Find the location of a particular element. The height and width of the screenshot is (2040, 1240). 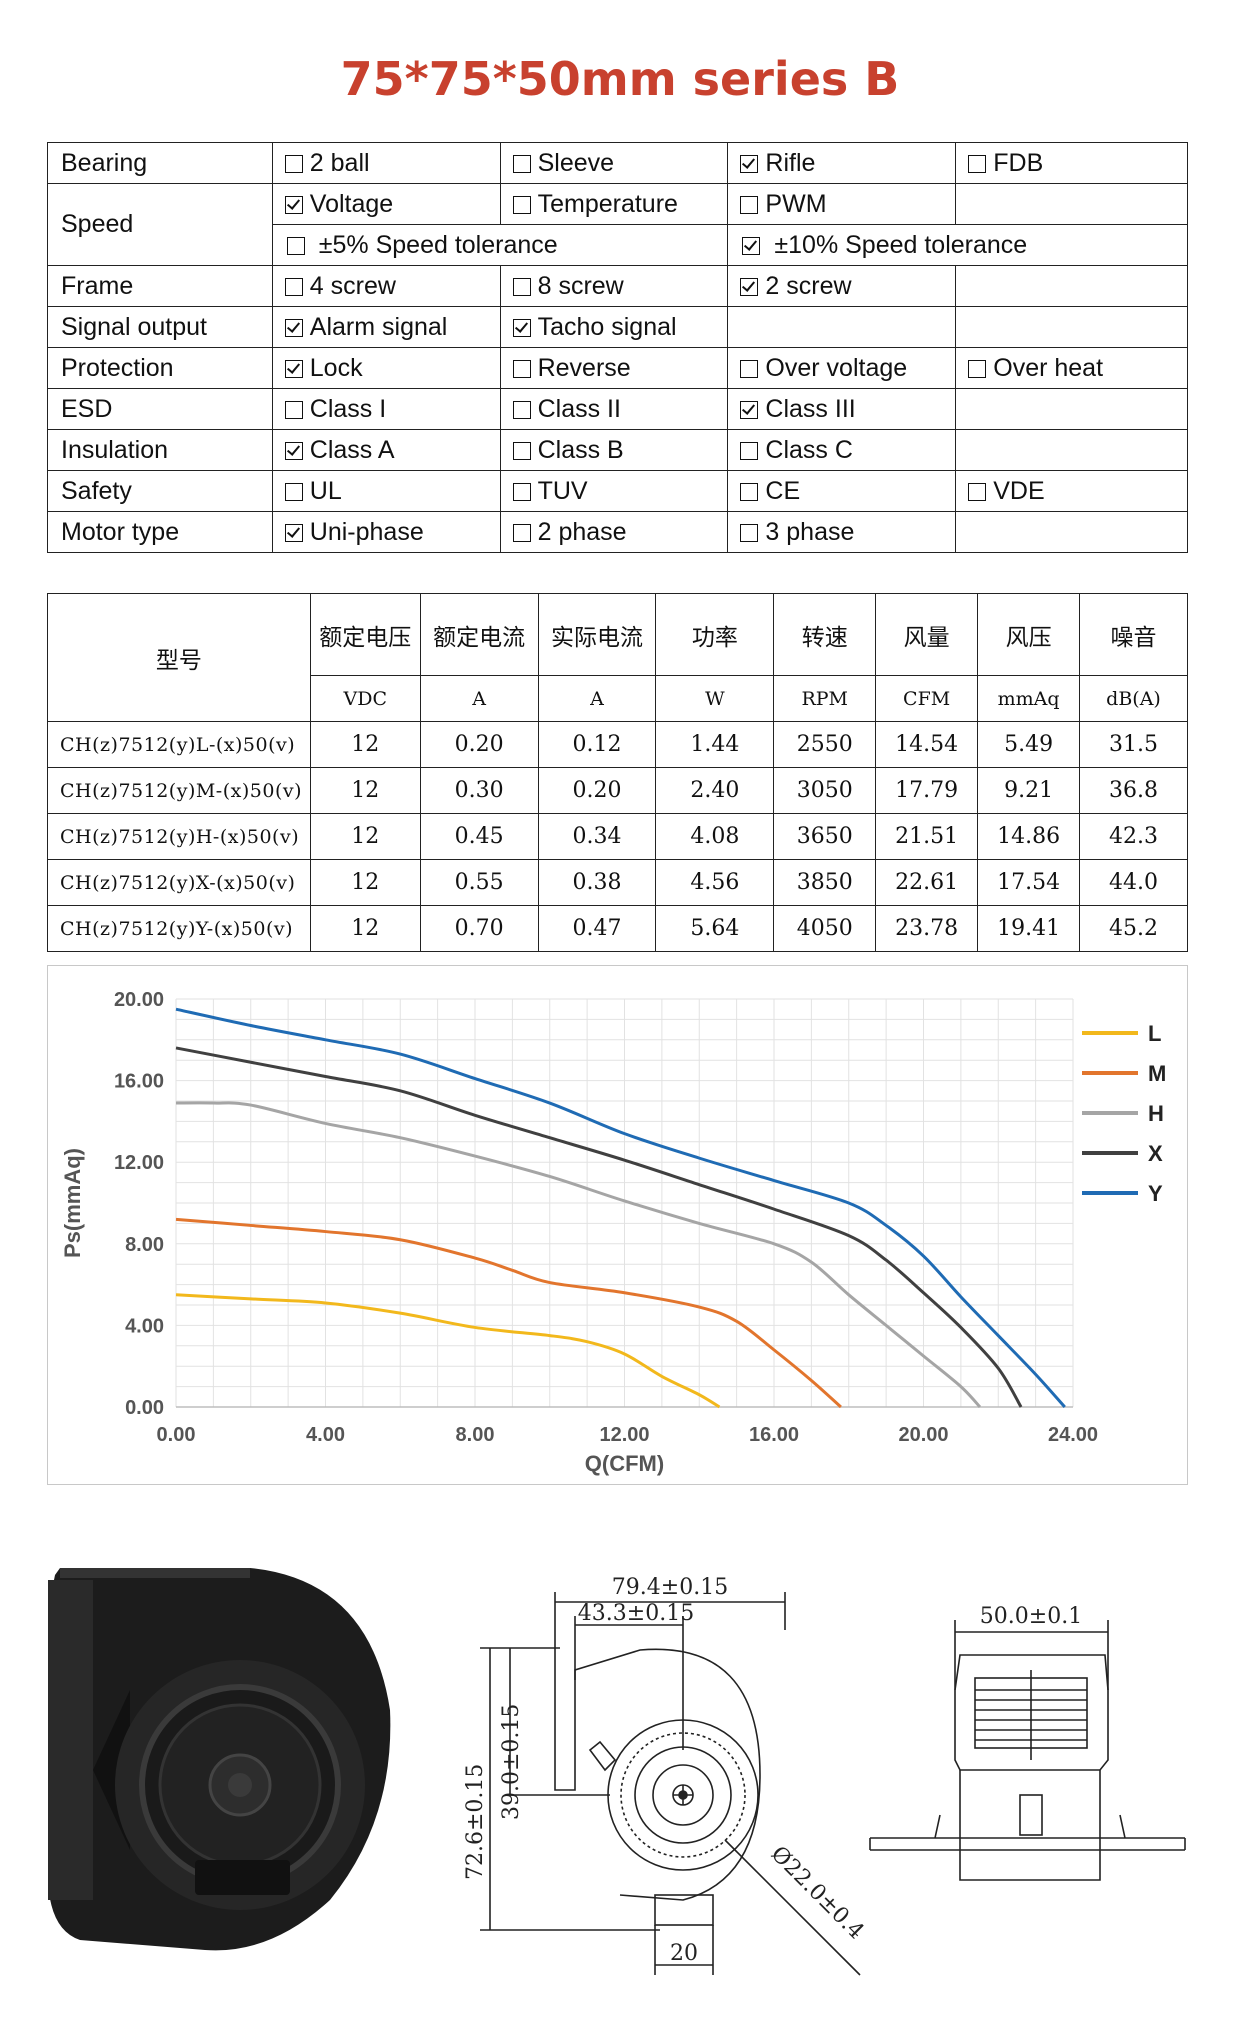

spec-option: ±10% Speed tolerance is located at coordinates (957, 245).